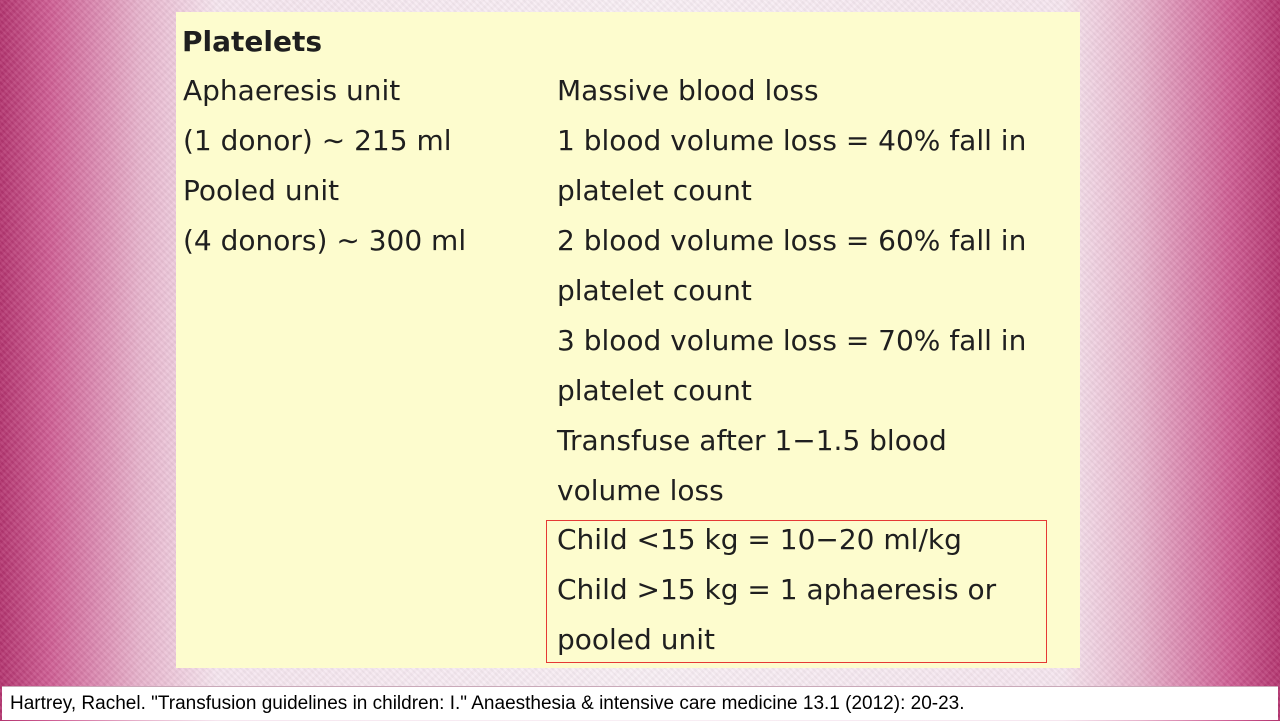 This screenshot has width=1280, height=721. What do you see at coordinates (252, 41) in the screenshot?
I see `panel-title: Platelets` at bounding box center [252, 41].